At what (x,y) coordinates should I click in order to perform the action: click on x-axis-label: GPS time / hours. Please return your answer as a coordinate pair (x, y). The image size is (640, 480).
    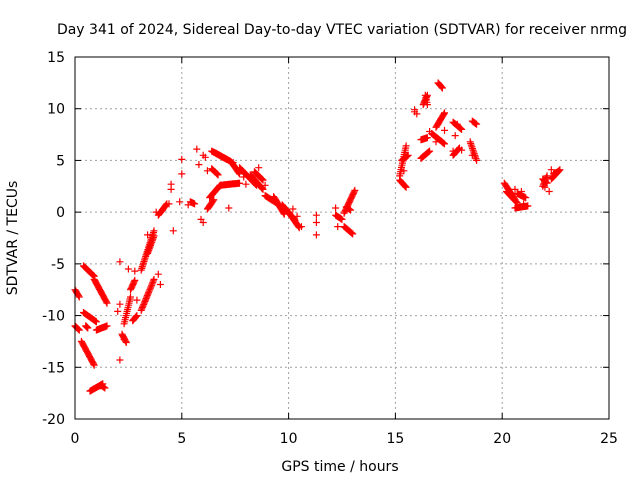
    Looking at the image, I should click on (339, 467).